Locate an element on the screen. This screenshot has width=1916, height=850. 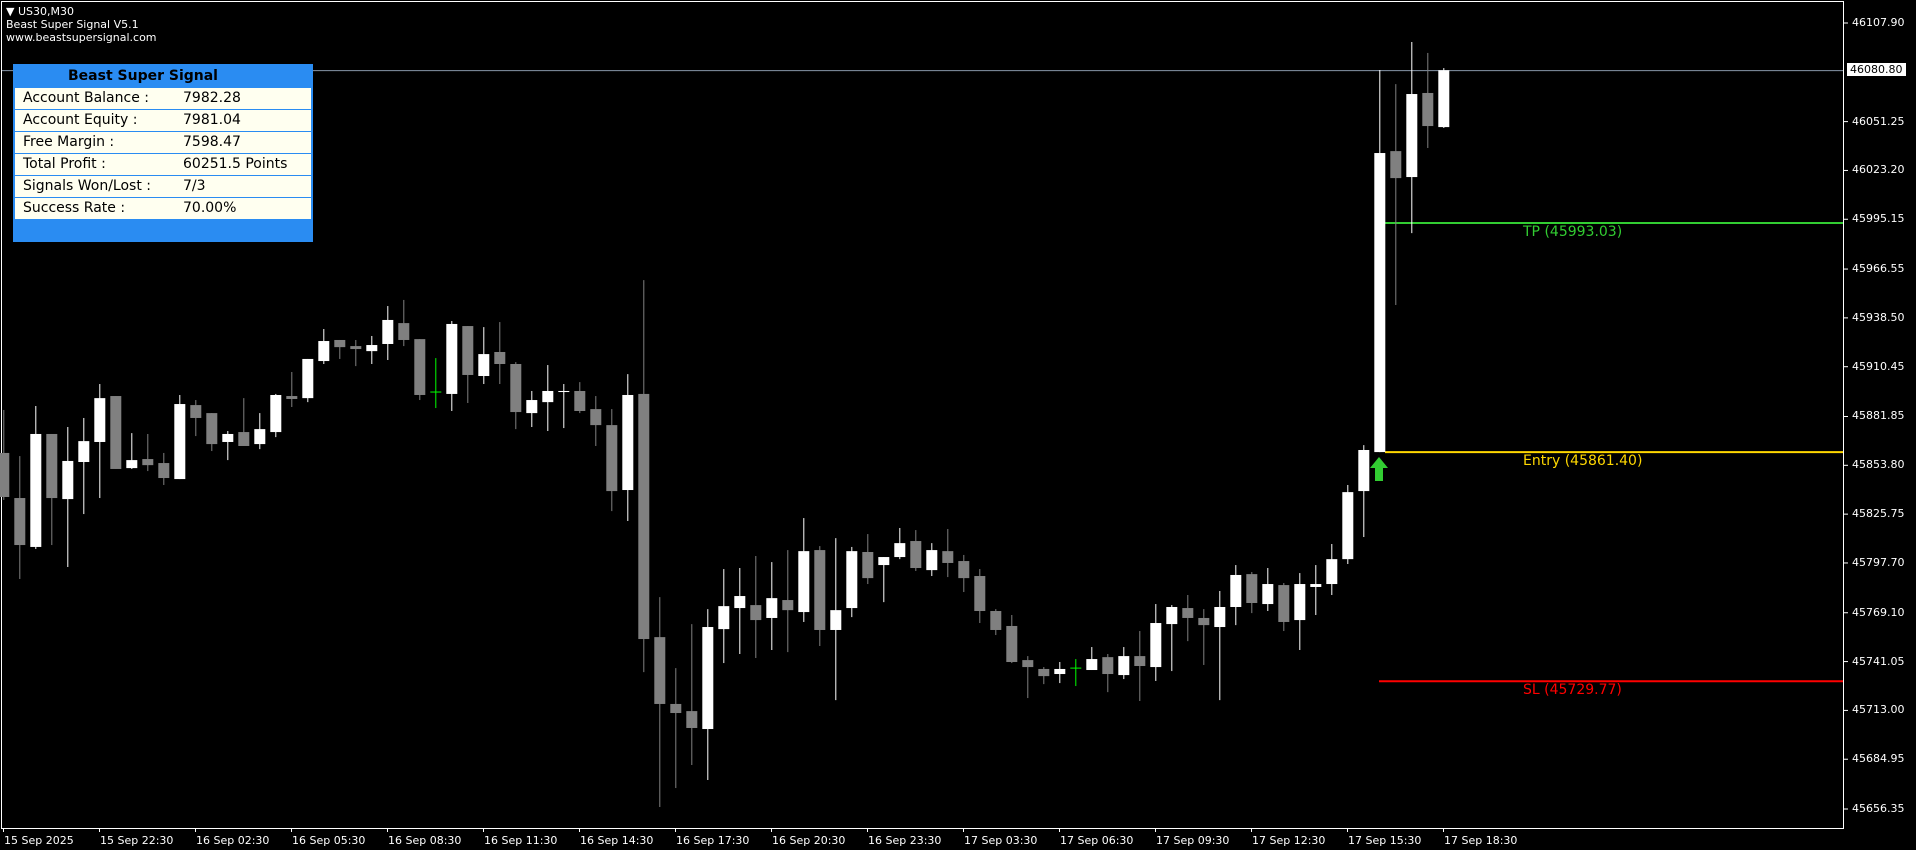
x-tick-label: 16 Sep 11:30 is located at coordinates (521, 840).